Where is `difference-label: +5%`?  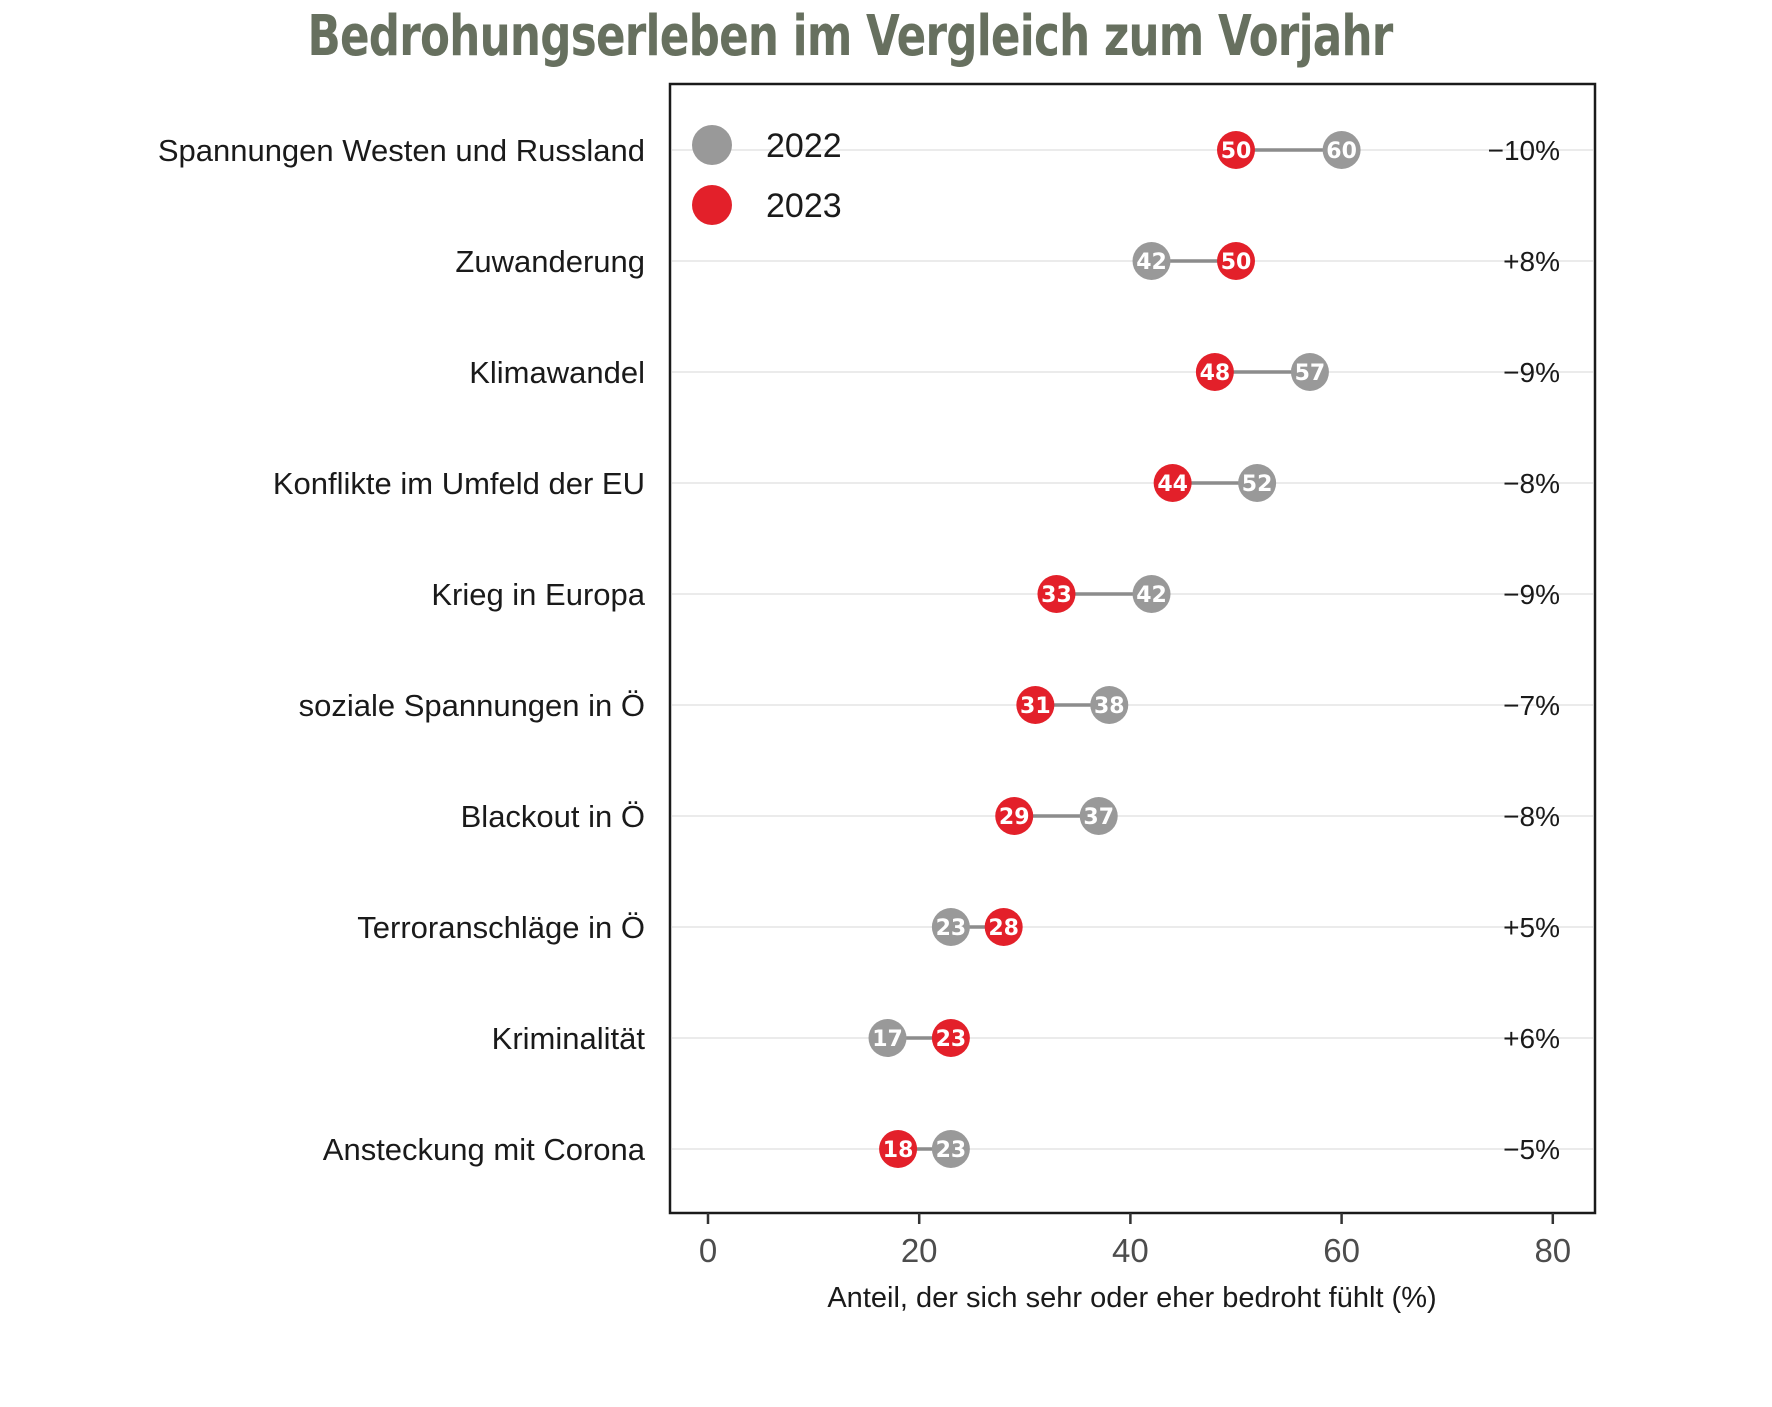 difference-label: +5% is located at coordinates (1531, 927).